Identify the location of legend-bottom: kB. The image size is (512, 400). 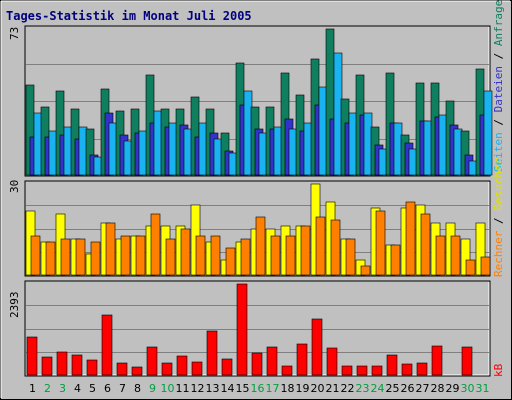
(498, 370).